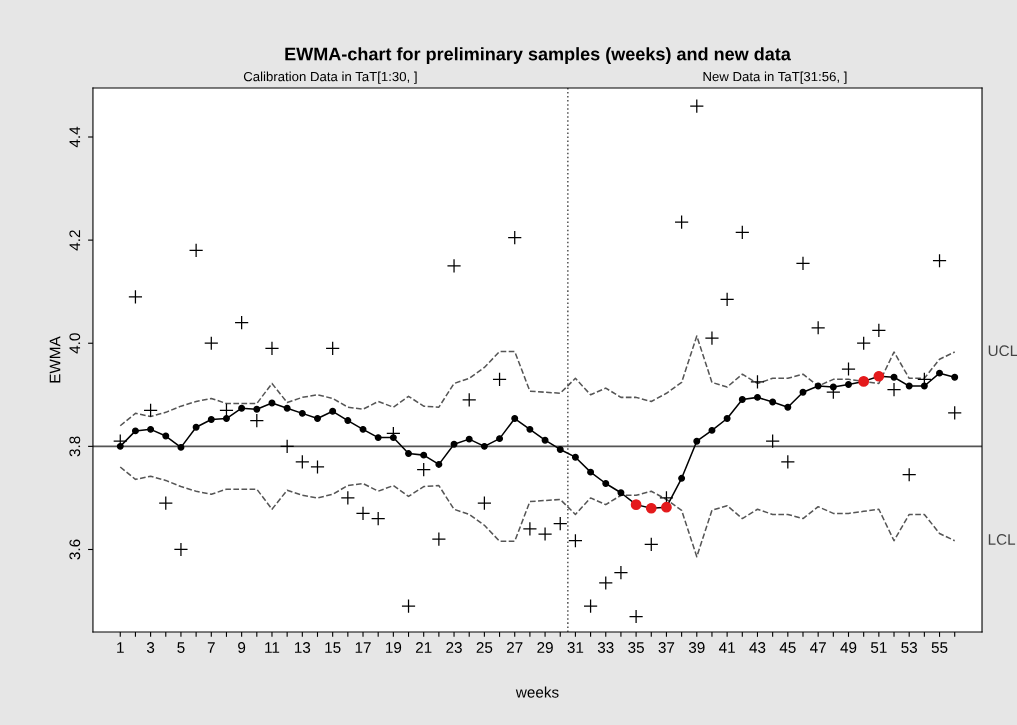  Describe the element at coordinates (666, 647) in the screenshot. I see `x-tick-label: 37` at that location.